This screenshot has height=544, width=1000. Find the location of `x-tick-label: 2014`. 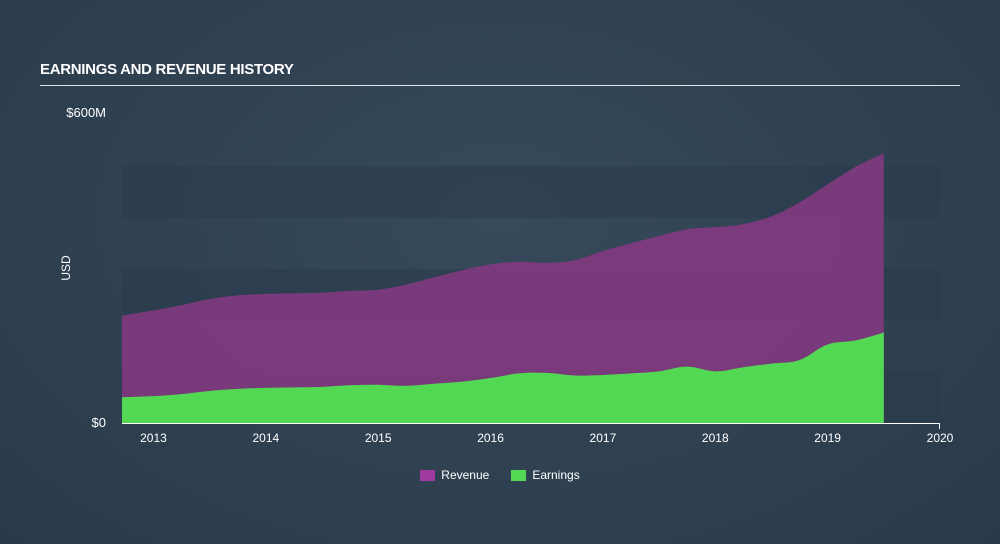

x-tick-label: 2014 is located at coordinates (265, 438).